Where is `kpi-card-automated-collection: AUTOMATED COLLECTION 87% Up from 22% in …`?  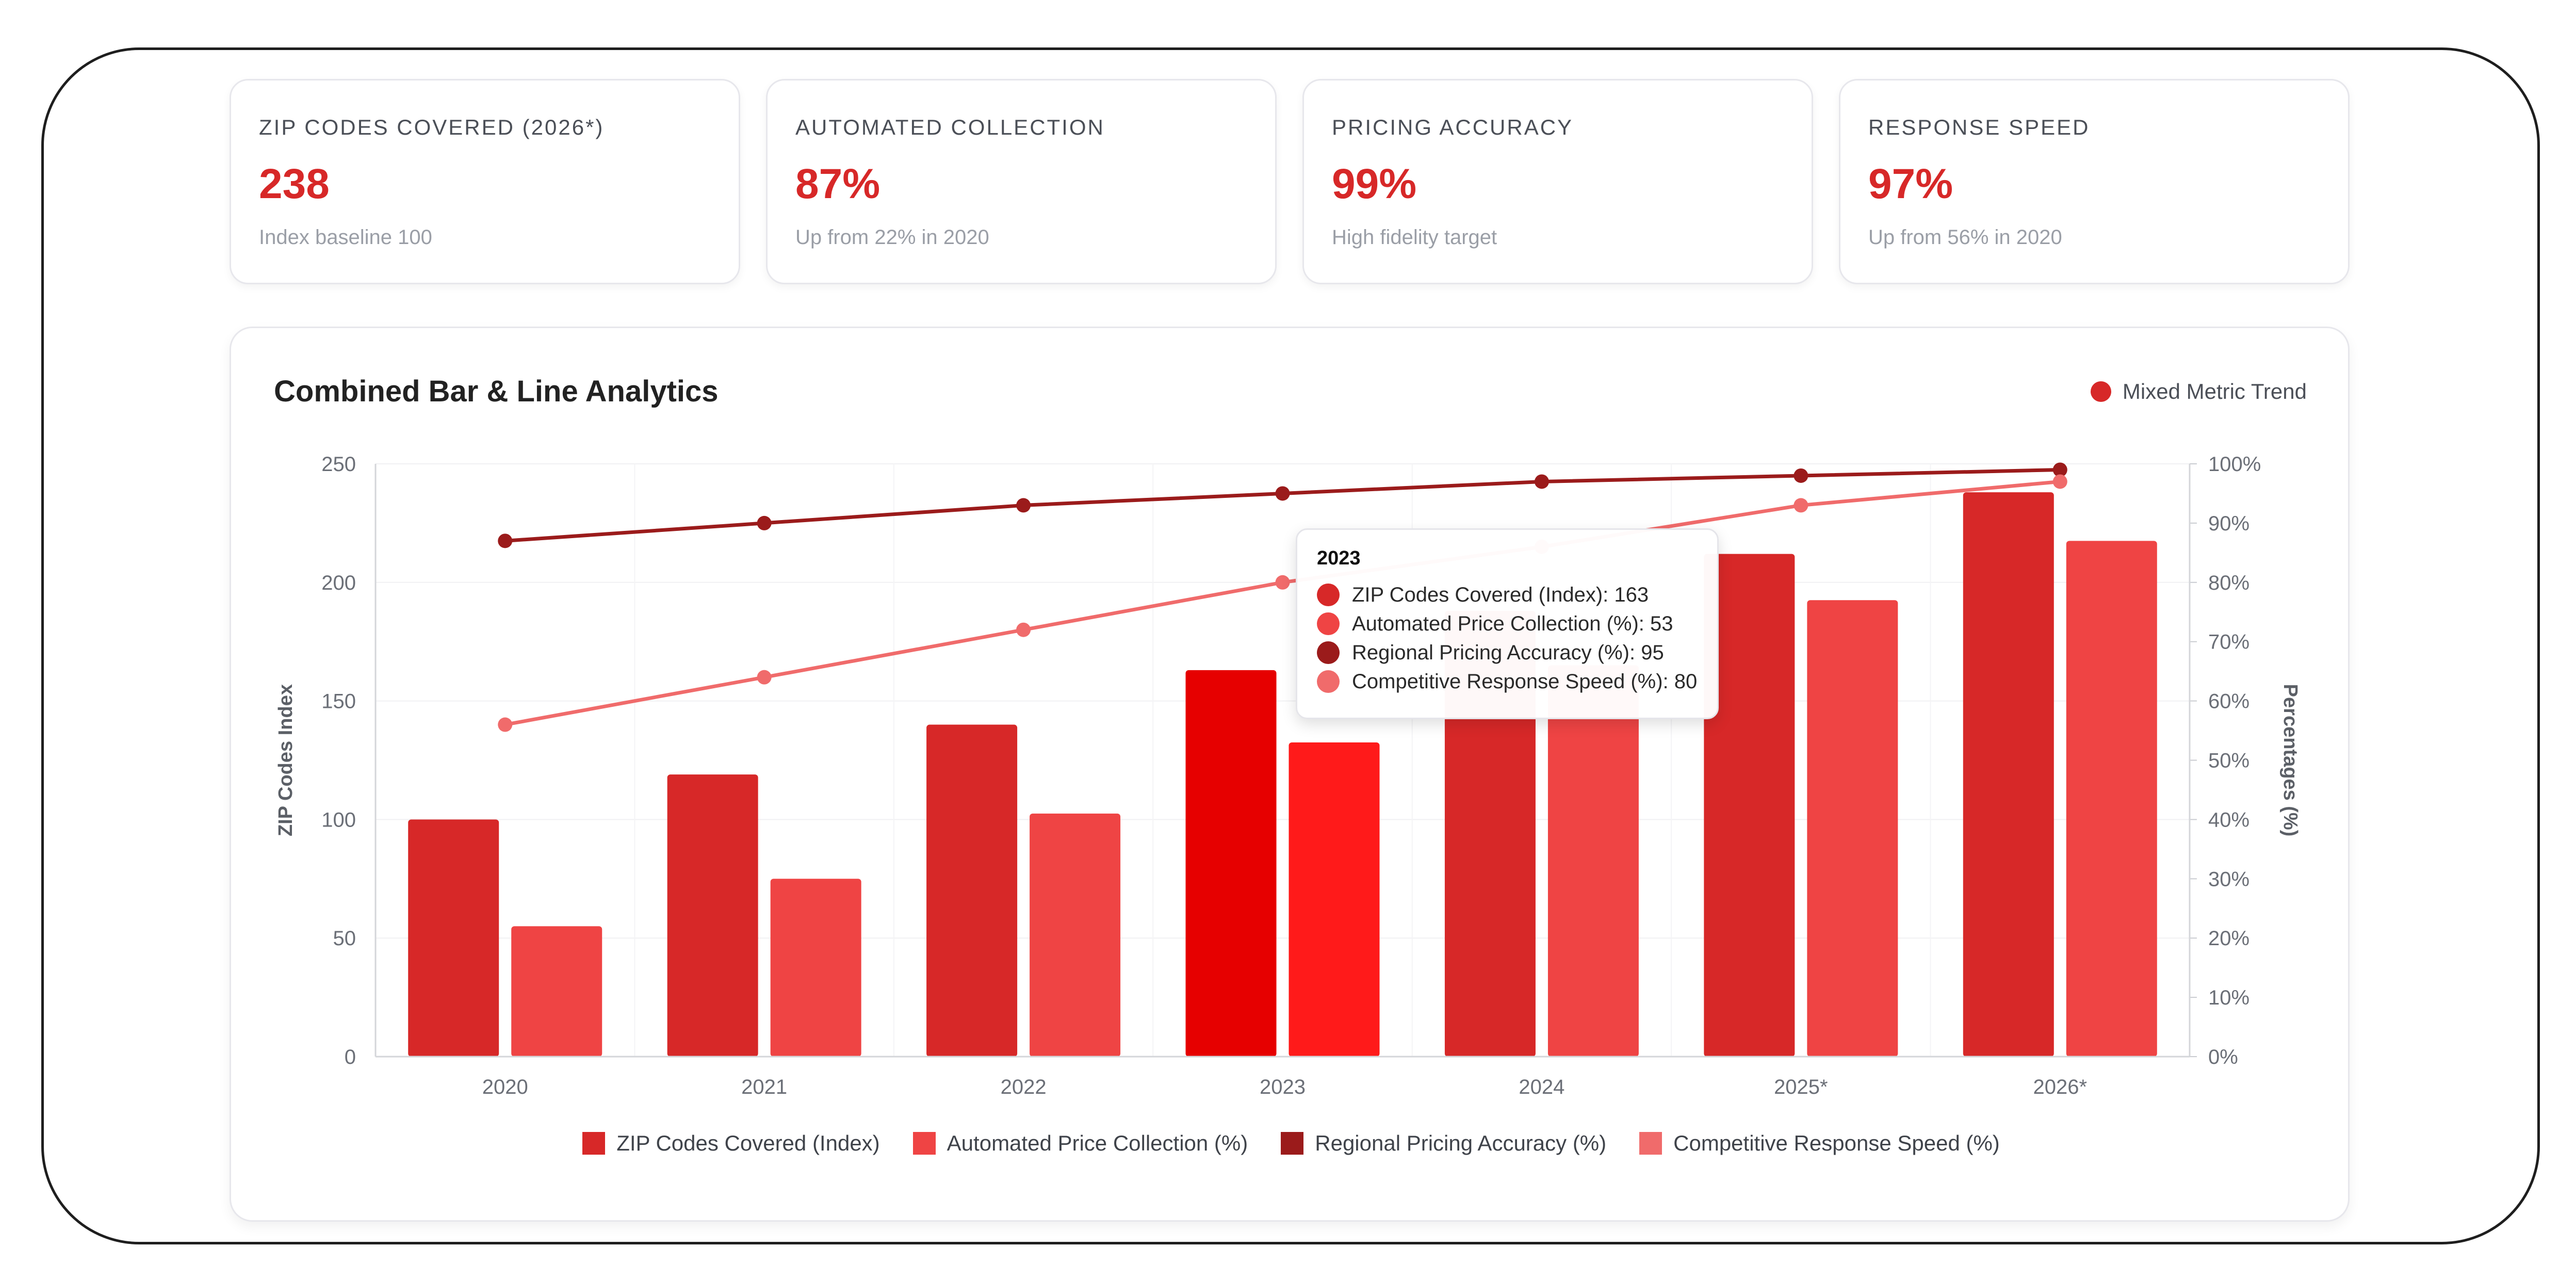 kpi-card-automated-collection: AUTOMATED COLLECTION 87% Up from 22% in … is located at coordinates (1022, 182).